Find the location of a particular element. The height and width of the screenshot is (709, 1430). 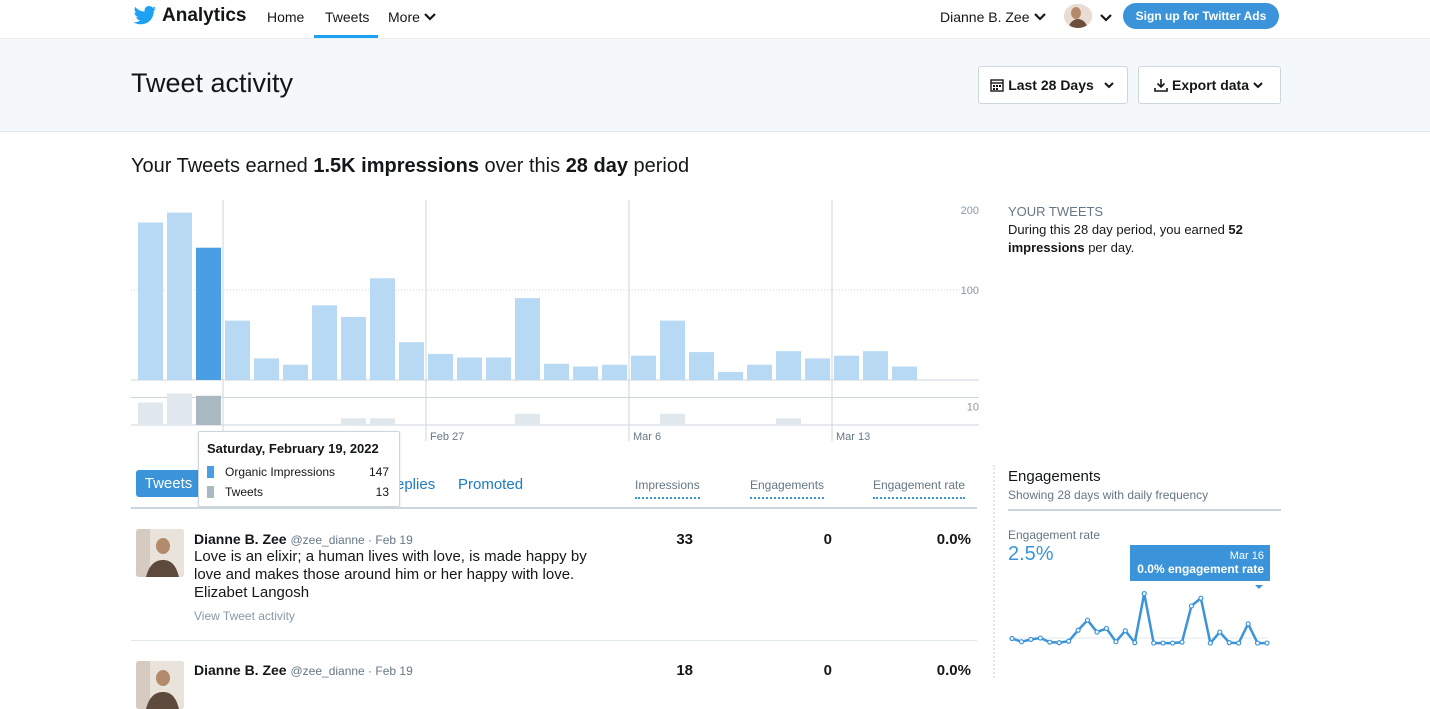

engagement-tooltip-value: 0.0% engagement rate is located at coordinates (1200, 569).